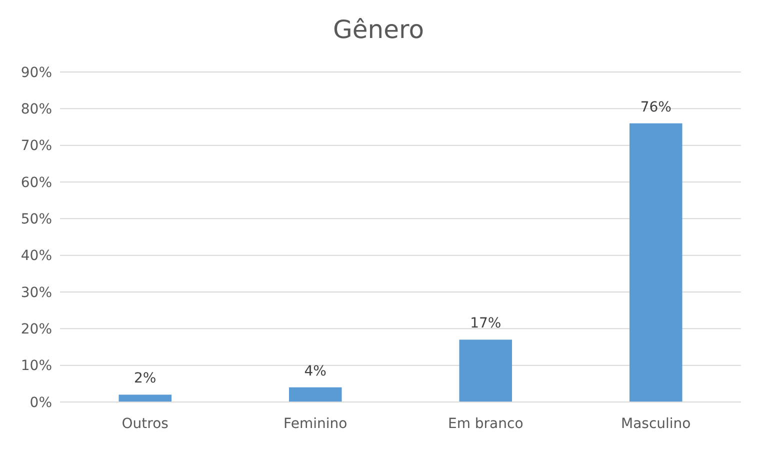 Image resolution: width=757 pixels, height=450 pixels. Describe the element at coordinates (36, 220) in the screenshot. I see `y-tick-label: 50%` at that location.